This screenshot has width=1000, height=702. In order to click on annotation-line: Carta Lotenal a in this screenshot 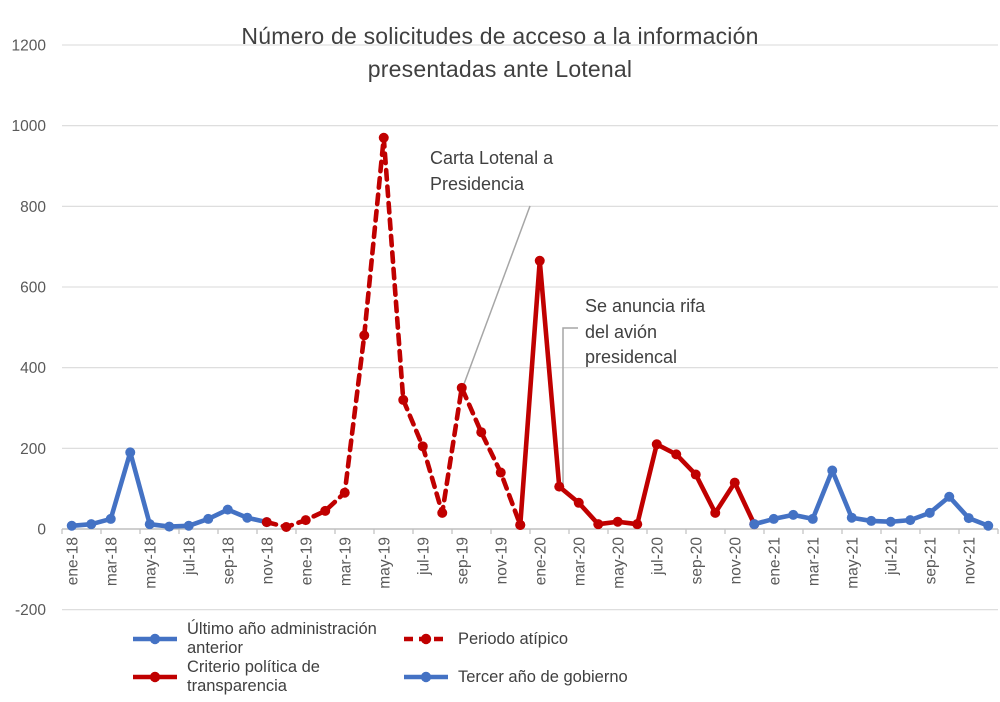, I will do `click(492, 158)`.